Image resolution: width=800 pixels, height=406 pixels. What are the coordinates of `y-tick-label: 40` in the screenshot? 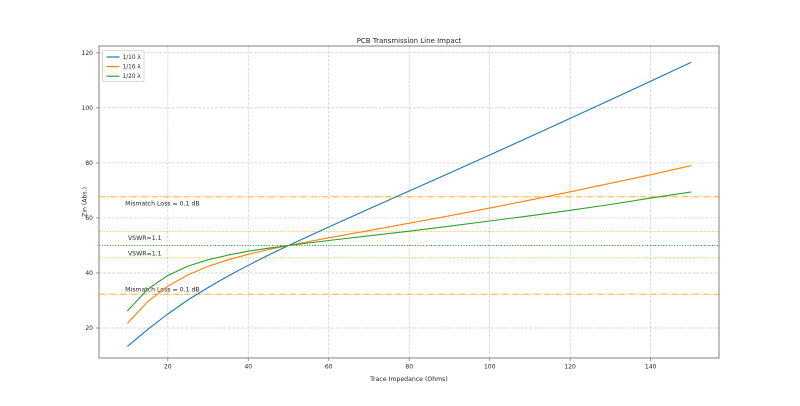 It's located at (89, 273).